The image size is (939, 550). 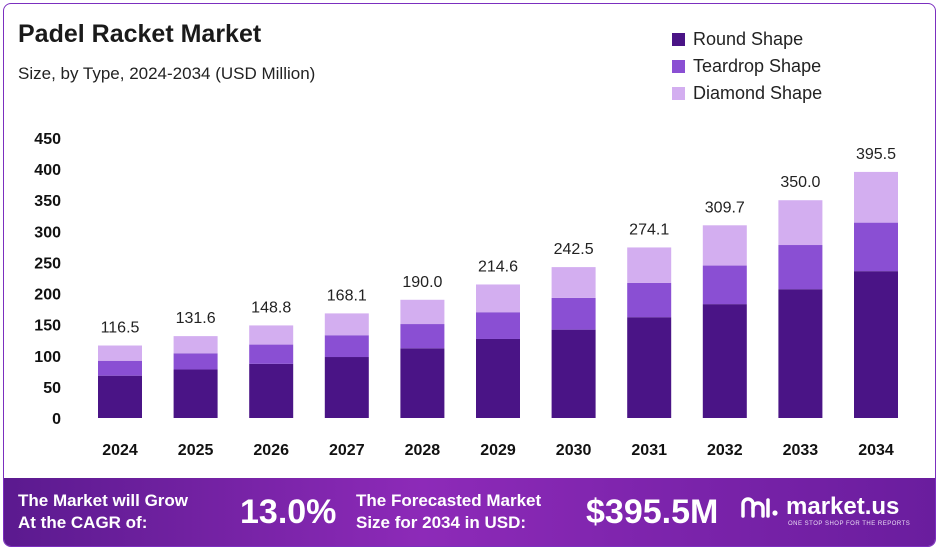 What do you see at coordinates (56, 419) in the screenshot?
I see `y-tick-label: 0` at bounding box center [56, 419].